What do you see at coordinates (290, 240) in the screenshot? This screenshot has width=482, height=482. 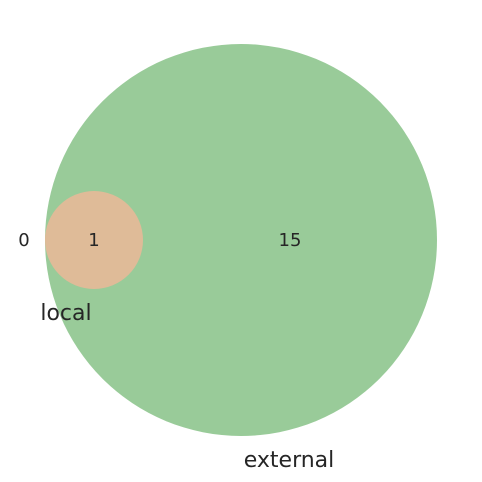 I see `region-count-external-only: 15` at bounding box center [290, 240].